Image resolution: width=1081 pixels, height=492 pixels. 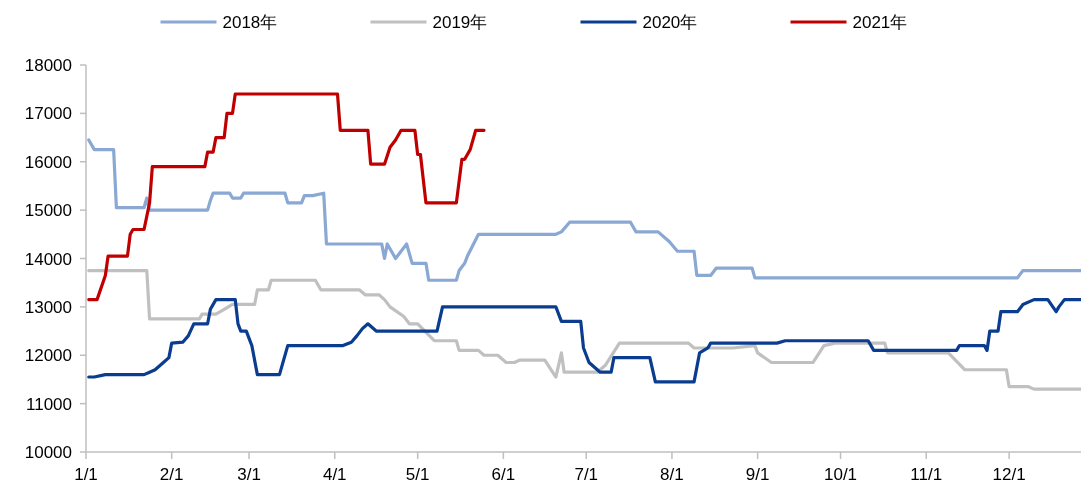 What do you see at coordinates (334, 474) in the screenshot?
I see `x-tick-label: 4/1` at bounding box center [334, 474].